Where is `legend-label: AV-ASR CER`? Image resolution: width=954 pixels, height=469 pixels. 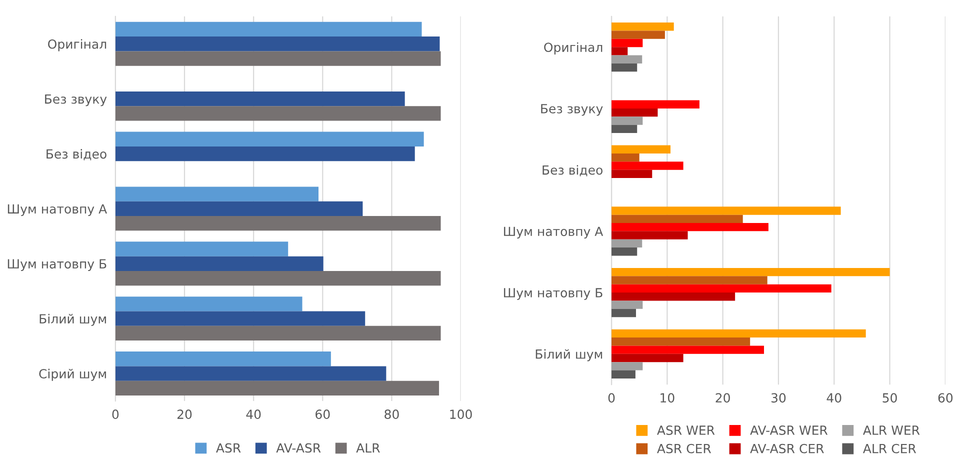
legend-label: AV-ASR CER is located at coordinates (787, 449).